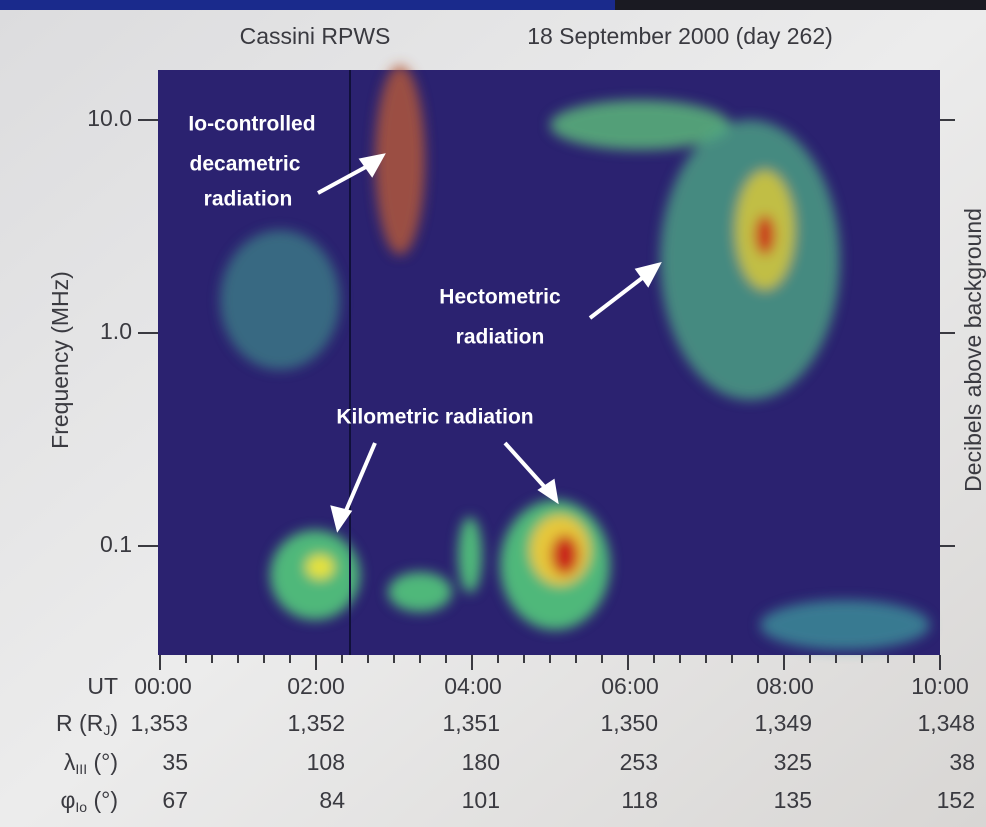 The height and width of the screenshot is (827, 986). Describe the element at coordinates (316, 686) in the screenshot. I see `table-cell: 02:00` at that location.